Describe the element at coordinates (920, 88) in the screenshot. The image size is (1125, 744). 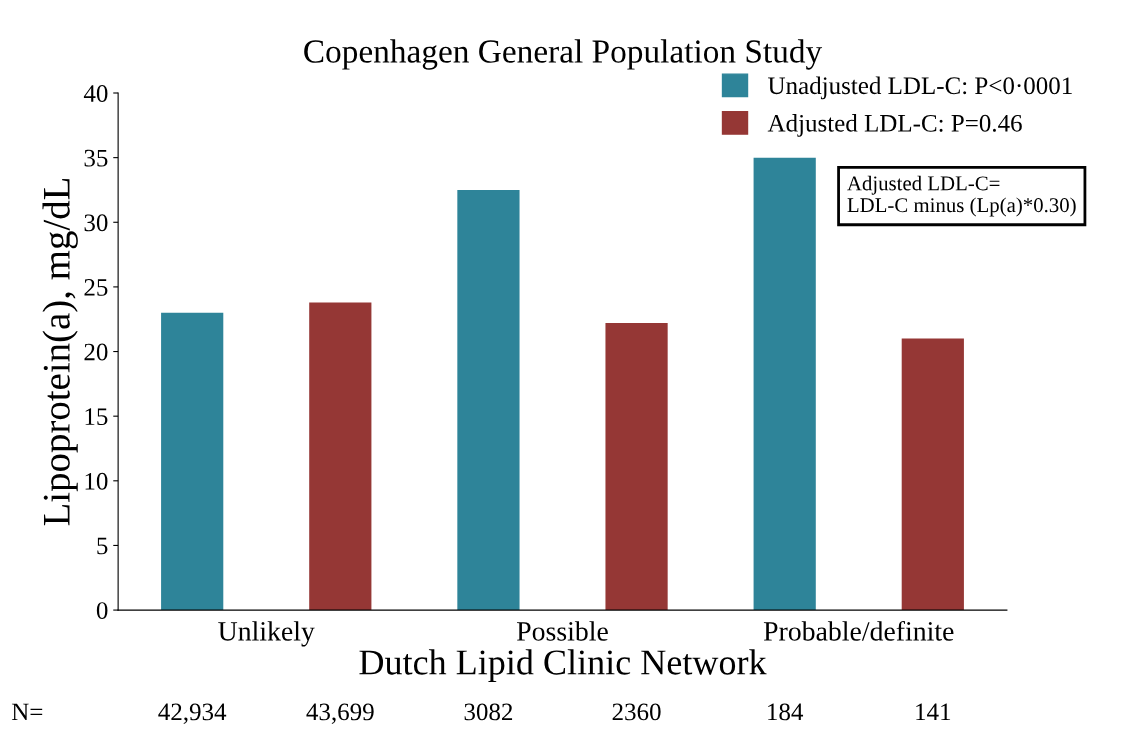
I see `legend-label: Unadjusted LDL-C: P<0·0001` at that location.